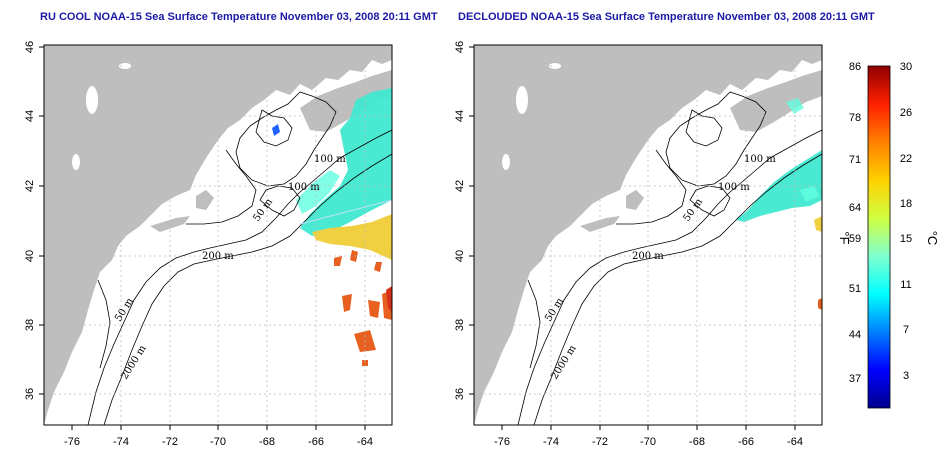  I want to click on celsius-tick-label: 7, so click(906, 330).